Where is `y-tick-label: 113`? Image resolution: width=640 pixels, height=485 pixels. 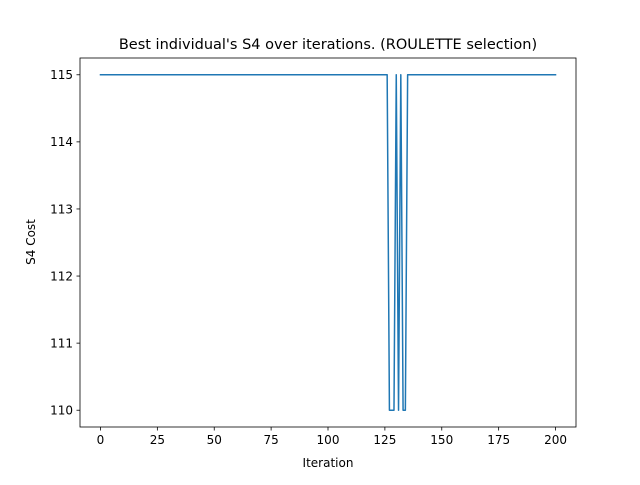 y-tick-label: 113 is located at coordinates (61, 209).